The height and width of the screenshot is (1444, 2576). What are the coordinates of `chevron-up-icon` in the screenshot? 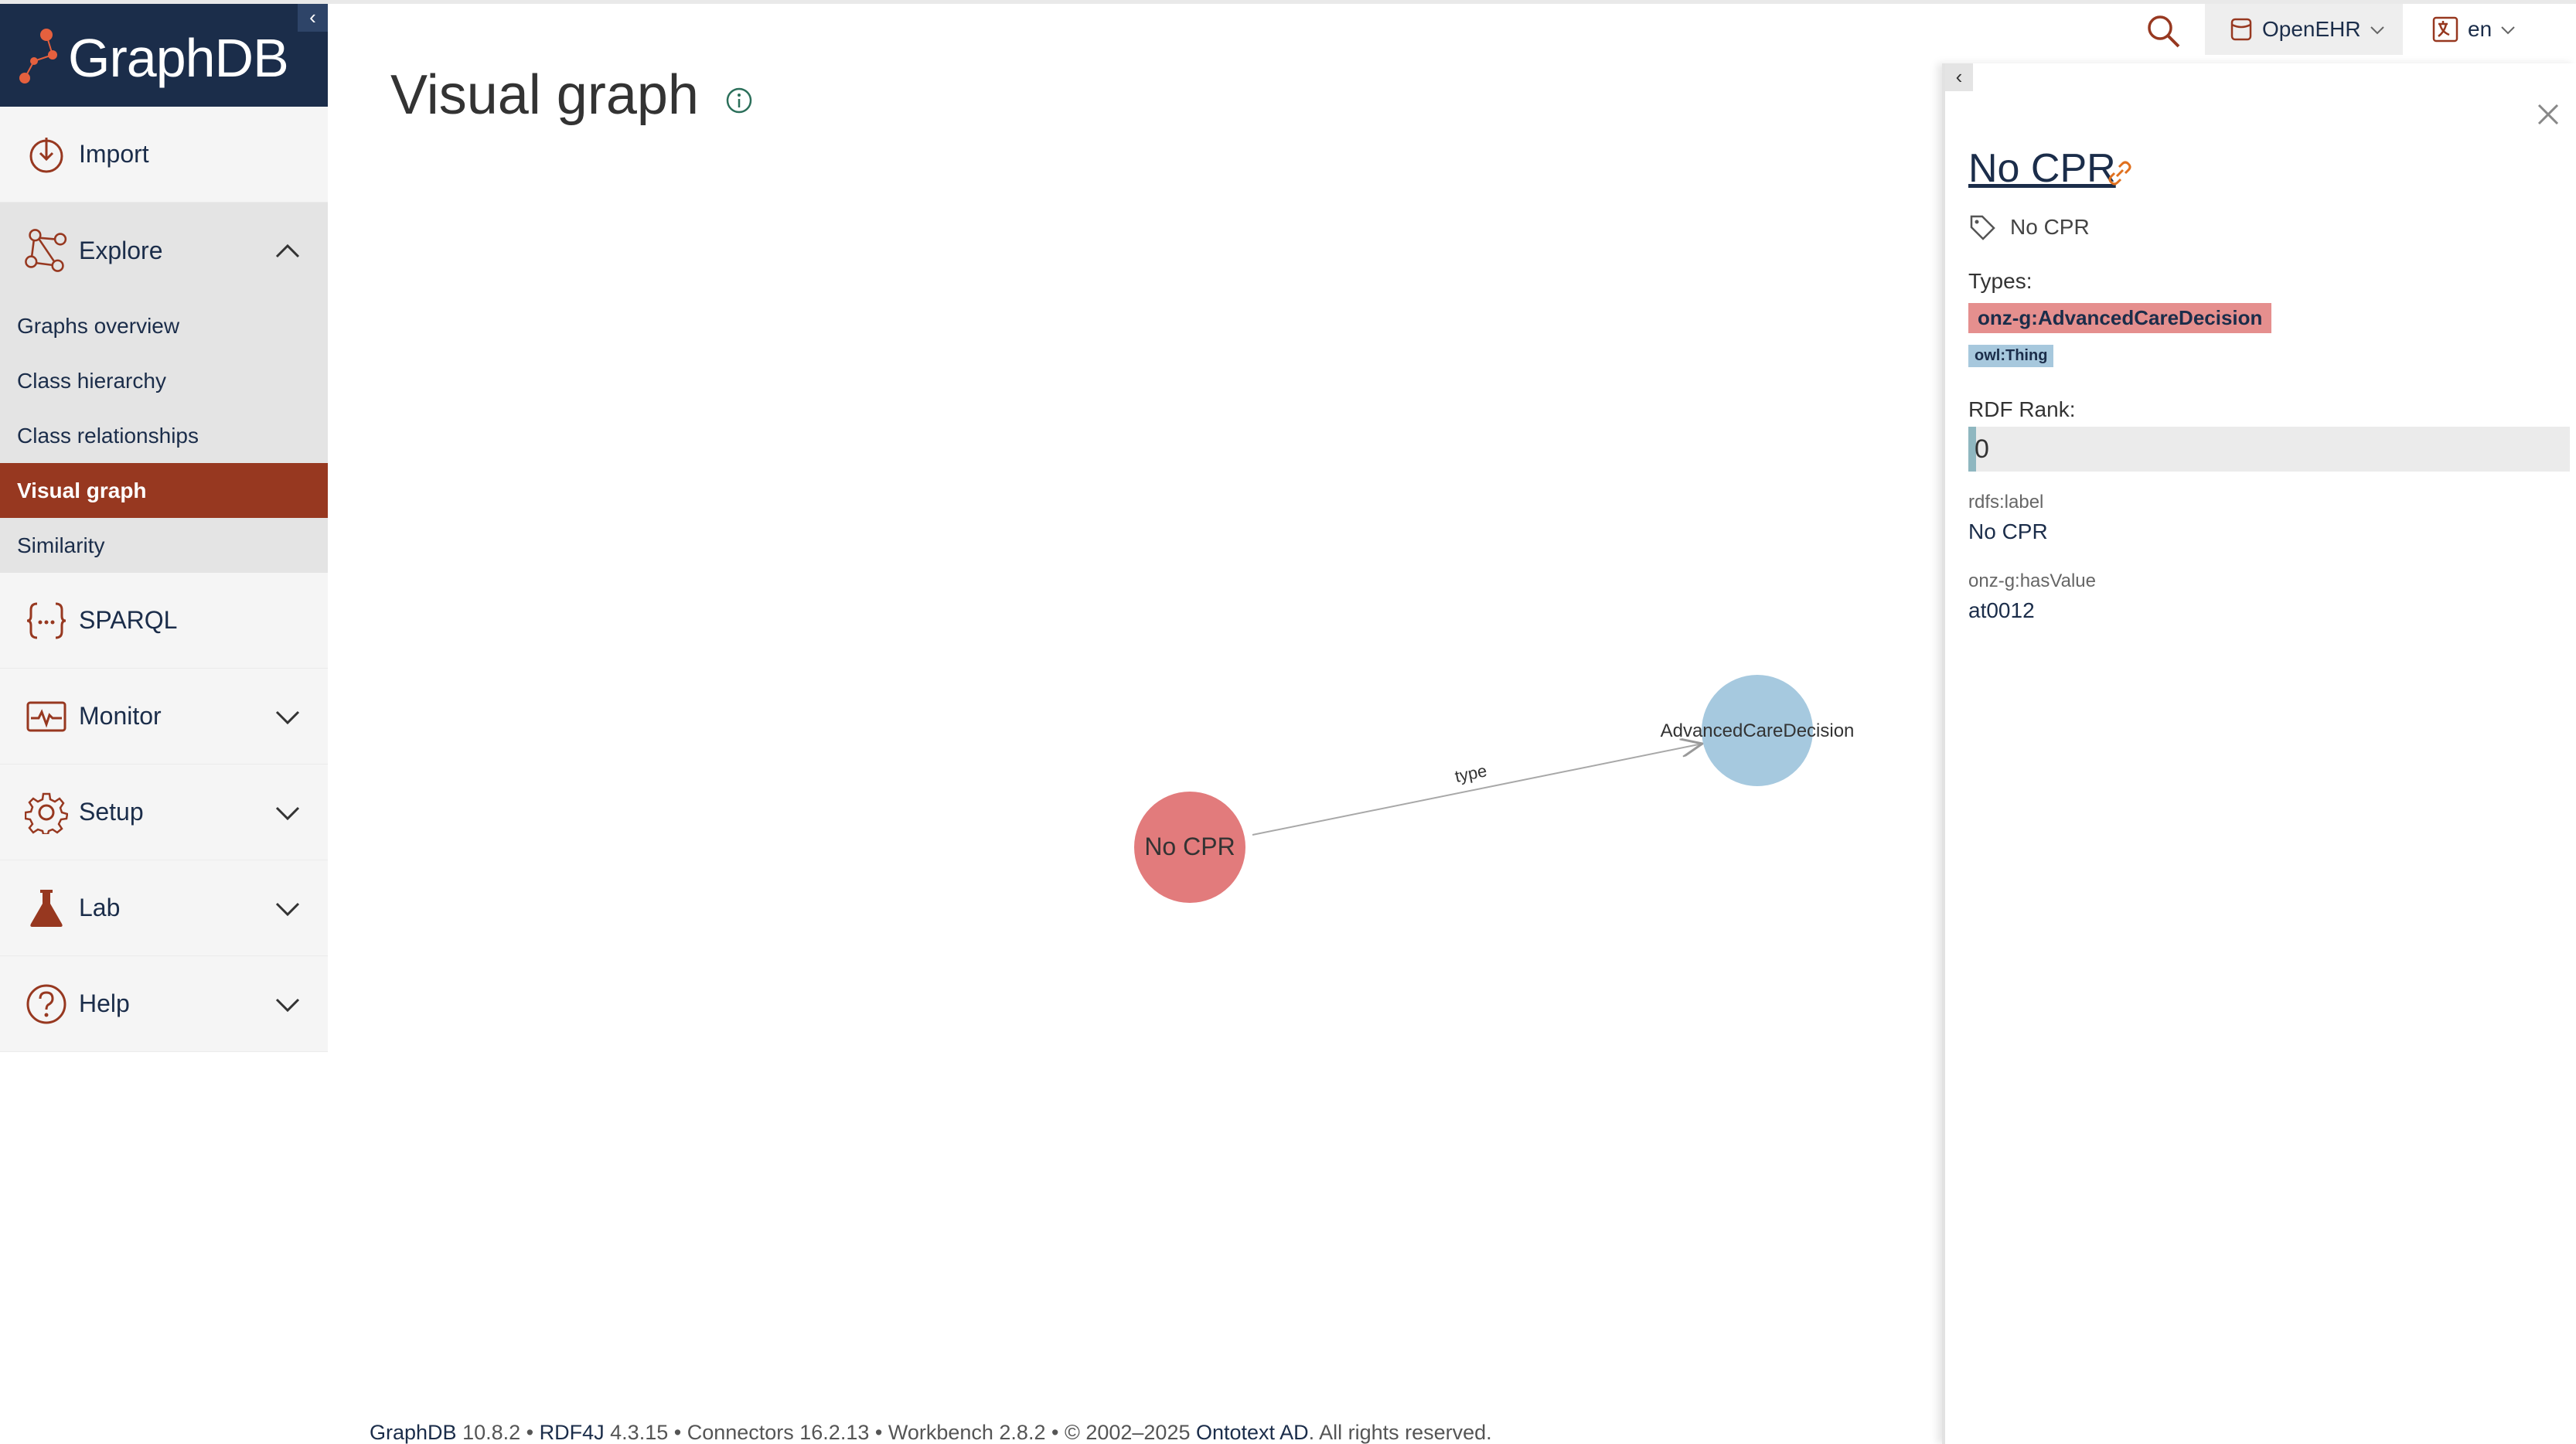 It's located at (287, 251).